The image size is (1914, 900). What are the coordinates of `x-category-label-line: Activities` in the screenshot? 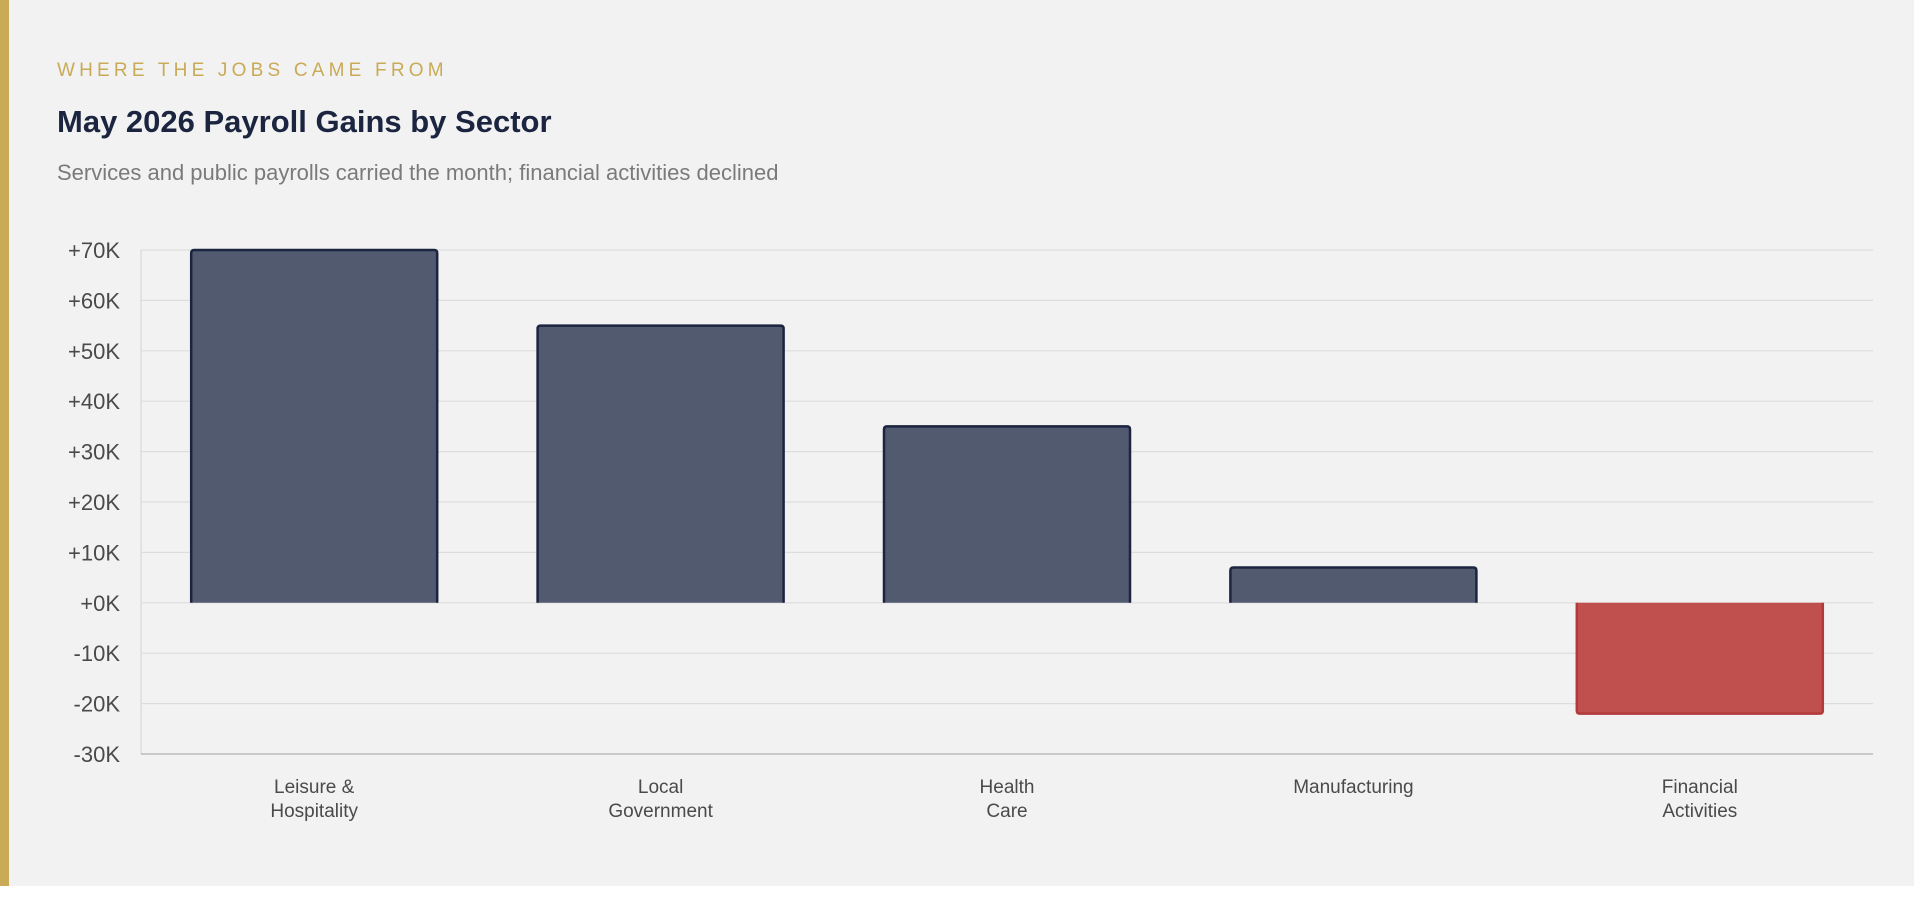 It's located at (1699, 811).